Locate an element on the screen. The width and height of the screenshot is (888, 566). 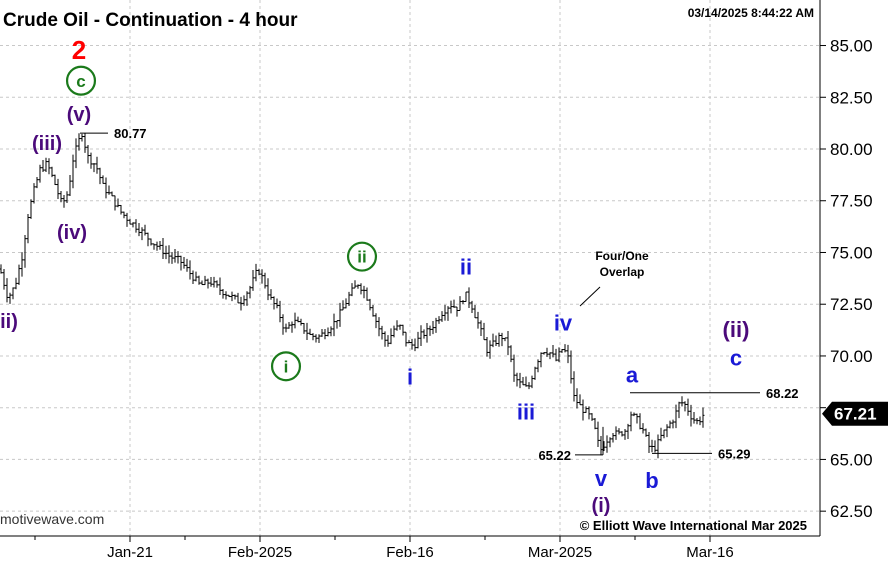
time-tick-label: Mar-16 is located at coordinates (710, 552).